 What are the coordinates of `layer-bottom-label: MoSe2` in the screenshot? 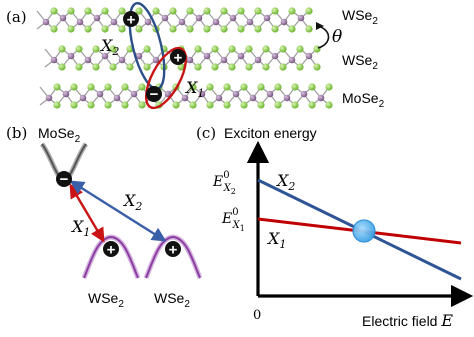 It's located at (363, 100).